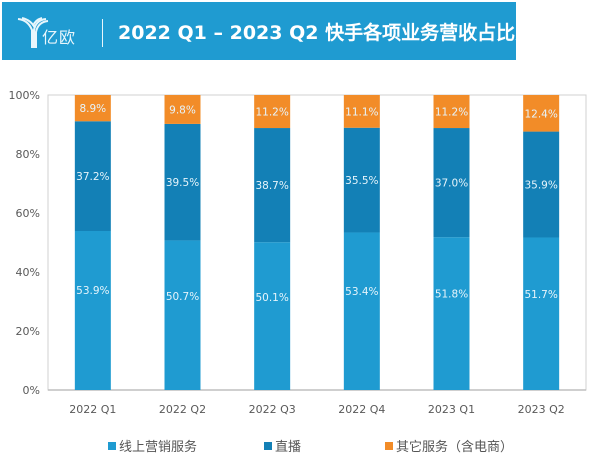 Image resolution: width=600 pixels, height=466 pixels. I want to click on data-label: 37.0%, so click(451, 184).